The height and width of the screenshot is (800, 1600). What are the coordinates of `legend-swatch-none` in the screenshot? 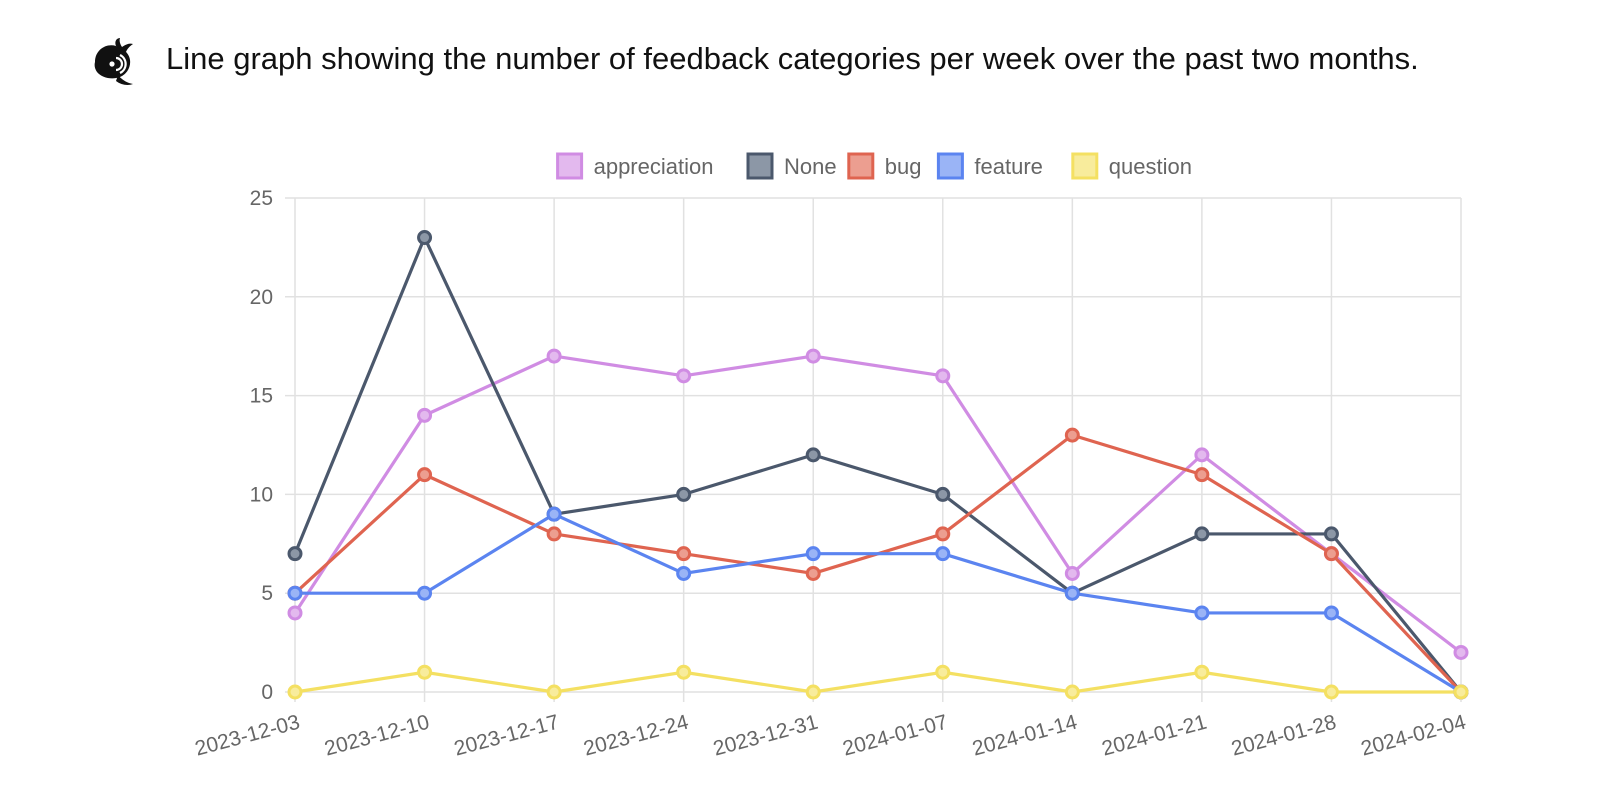 It's located at (760, 166).